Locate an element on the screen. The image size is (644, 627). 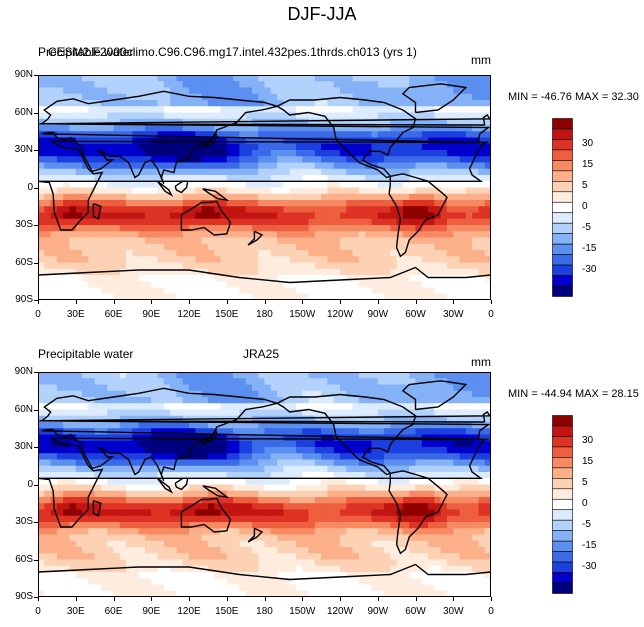
lat-tick-label: 90N is located at coordinates (23, 371).